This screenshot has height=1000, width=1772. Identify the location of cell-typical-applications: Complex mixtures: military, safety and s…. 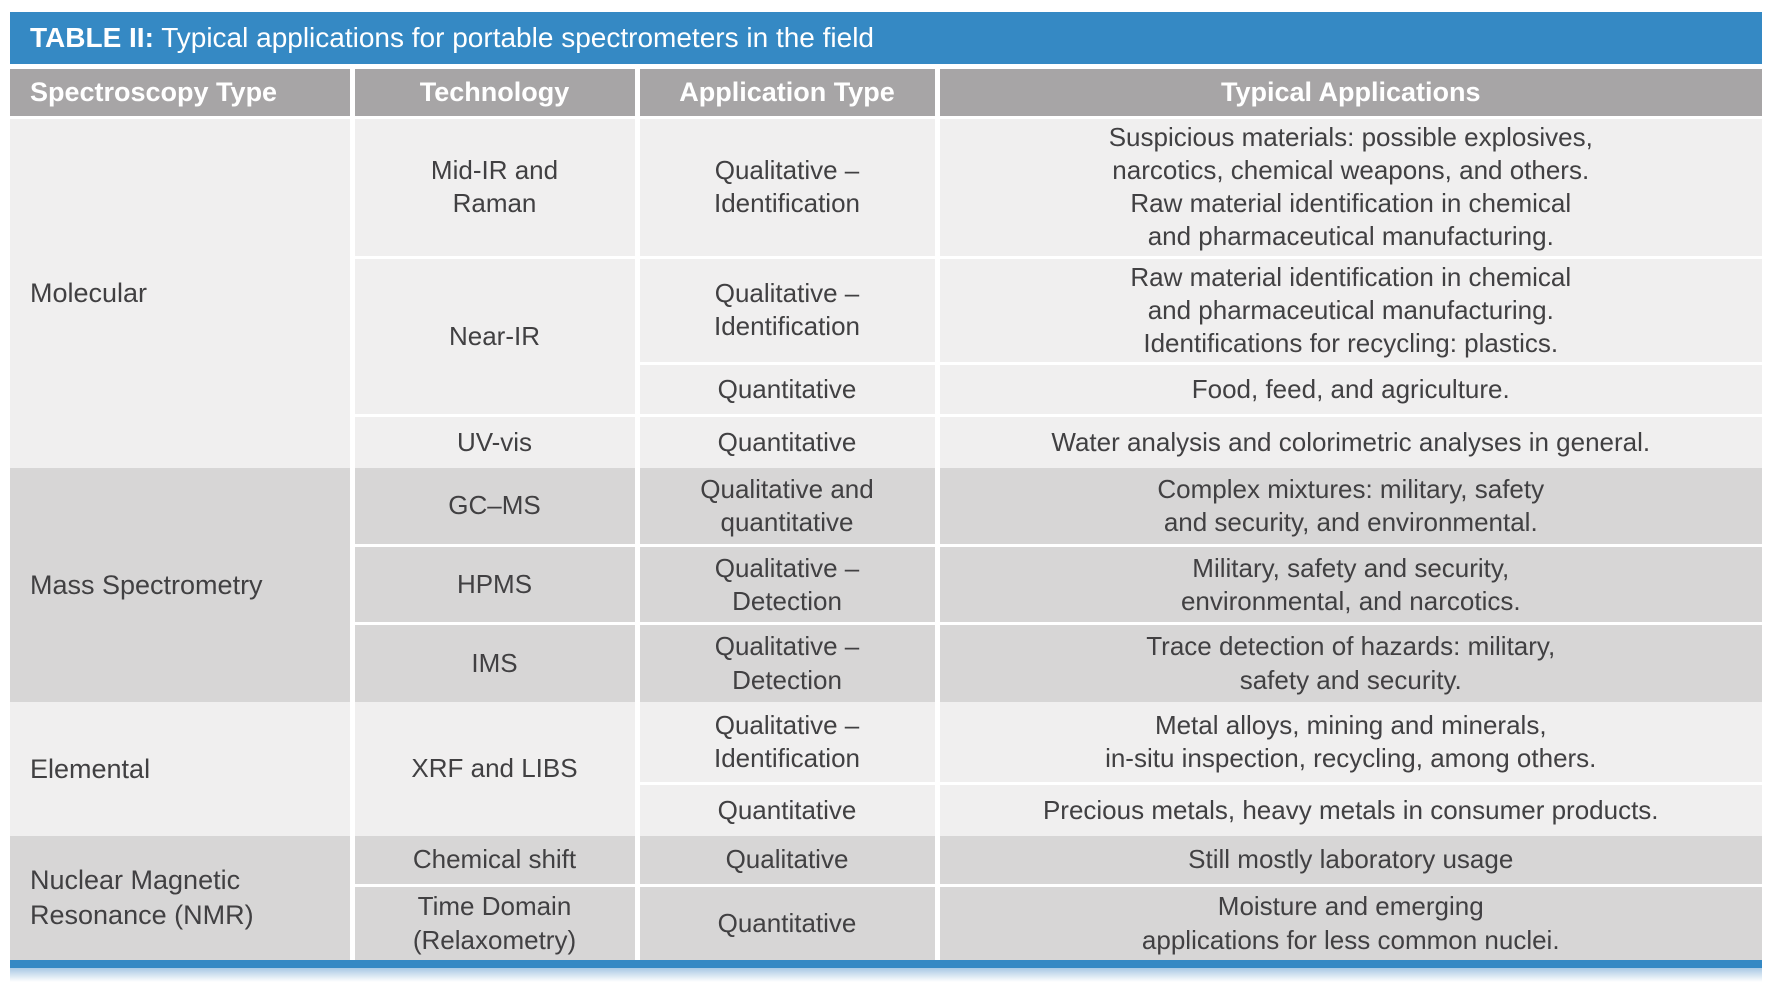
(1348, 506).